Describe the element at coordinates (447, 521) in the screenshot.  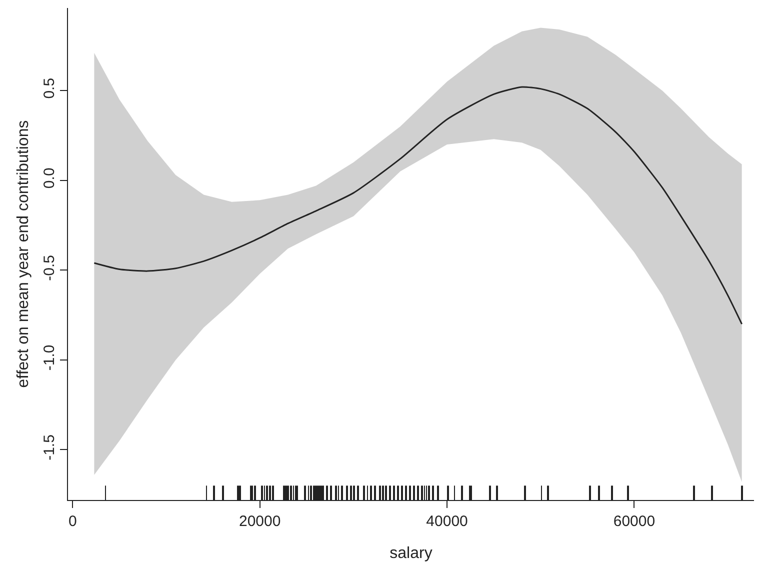
I see `x-tick-label: 40000` at that location.